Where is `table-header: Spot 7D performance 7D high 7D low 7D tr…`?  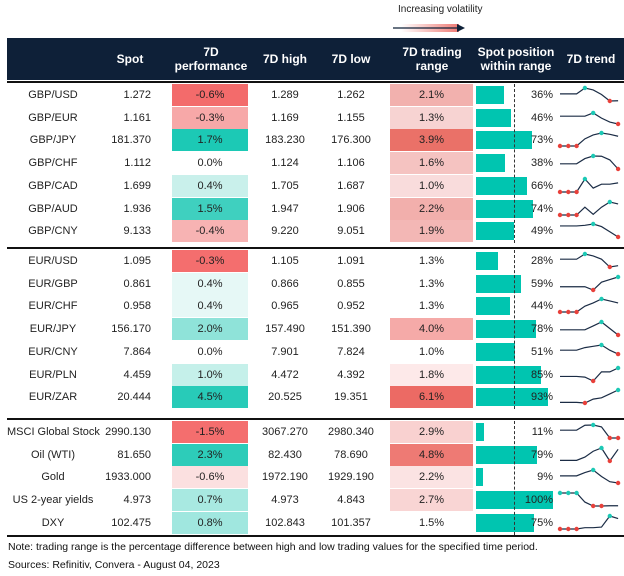
table-header: Spot 7D performance 7D high 7D low 7D tr… is located at coordinates (315, 59).